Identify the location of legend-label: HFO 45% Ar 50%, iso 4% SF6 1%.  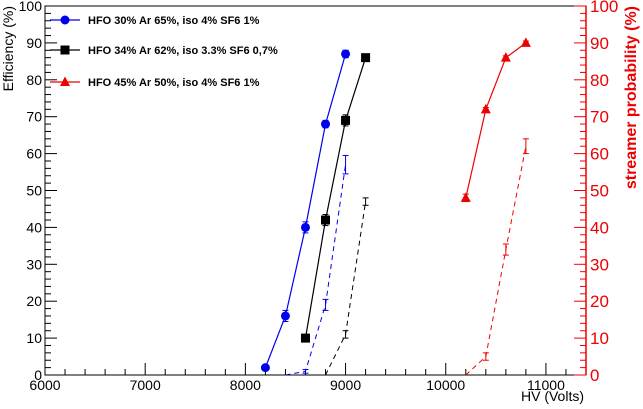
(174, 83).